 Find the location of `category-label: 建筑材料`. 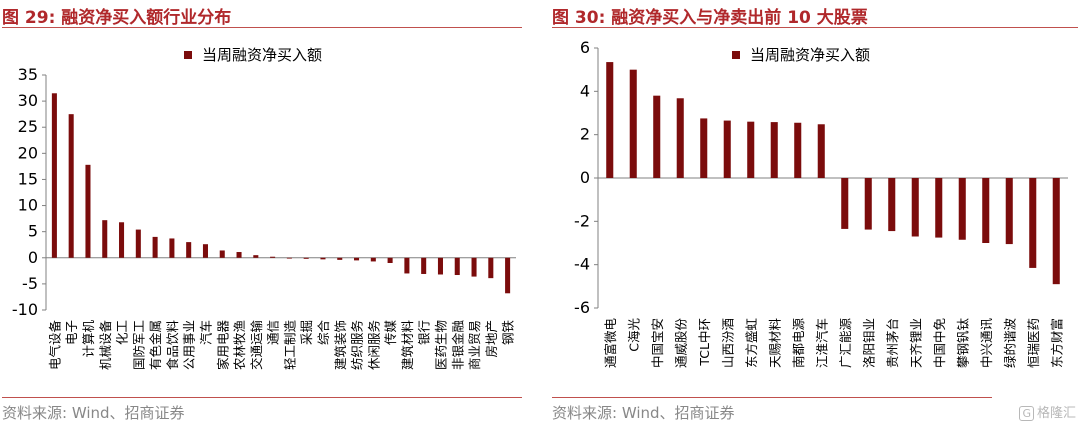

category-label: 建筑材料 is located at coordinates (407, 345).